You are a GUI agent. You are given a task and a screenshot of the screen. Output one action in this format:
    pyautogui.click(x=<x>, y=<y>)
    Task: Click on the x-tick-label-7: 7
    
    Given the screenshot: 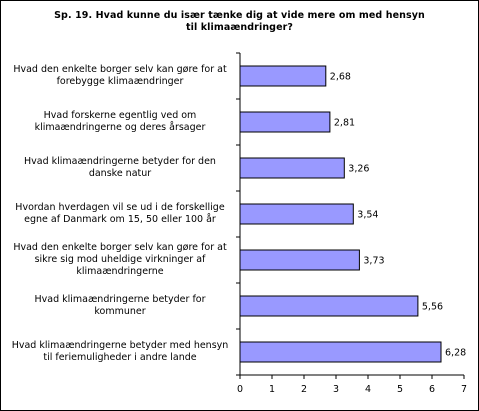 What is the action you would take?
    pyautogui.click(x=464, y=389)
    